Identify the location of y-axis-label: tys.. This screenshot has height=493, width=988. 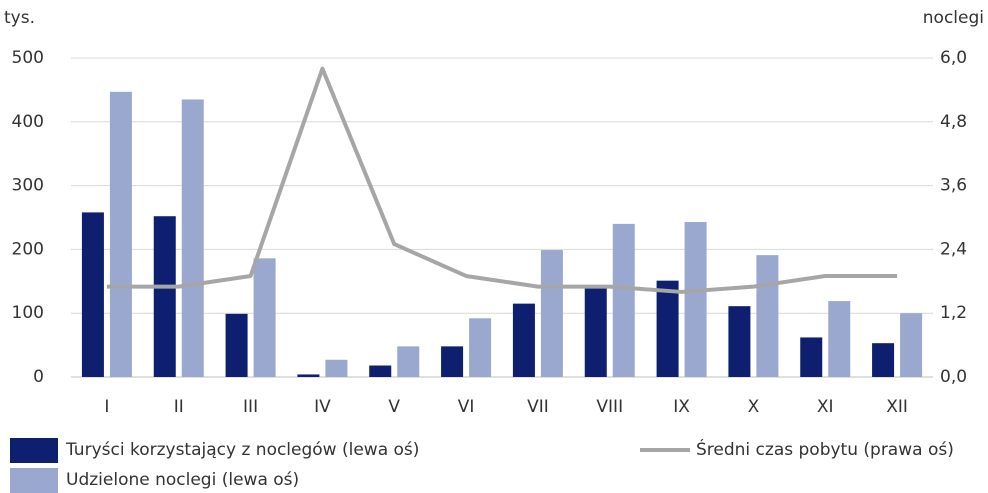
(19, 18).